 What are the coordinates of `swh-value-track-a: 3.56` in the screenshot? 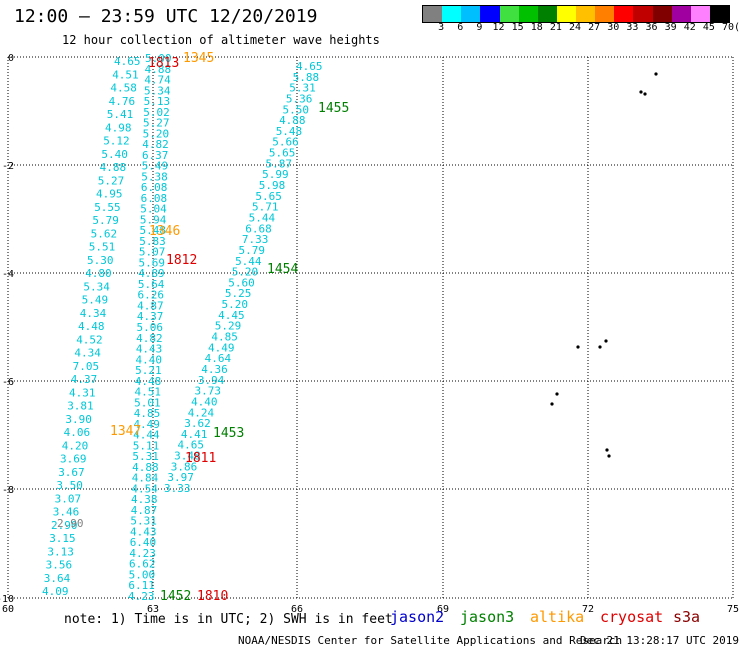 It's located at (59, 565).